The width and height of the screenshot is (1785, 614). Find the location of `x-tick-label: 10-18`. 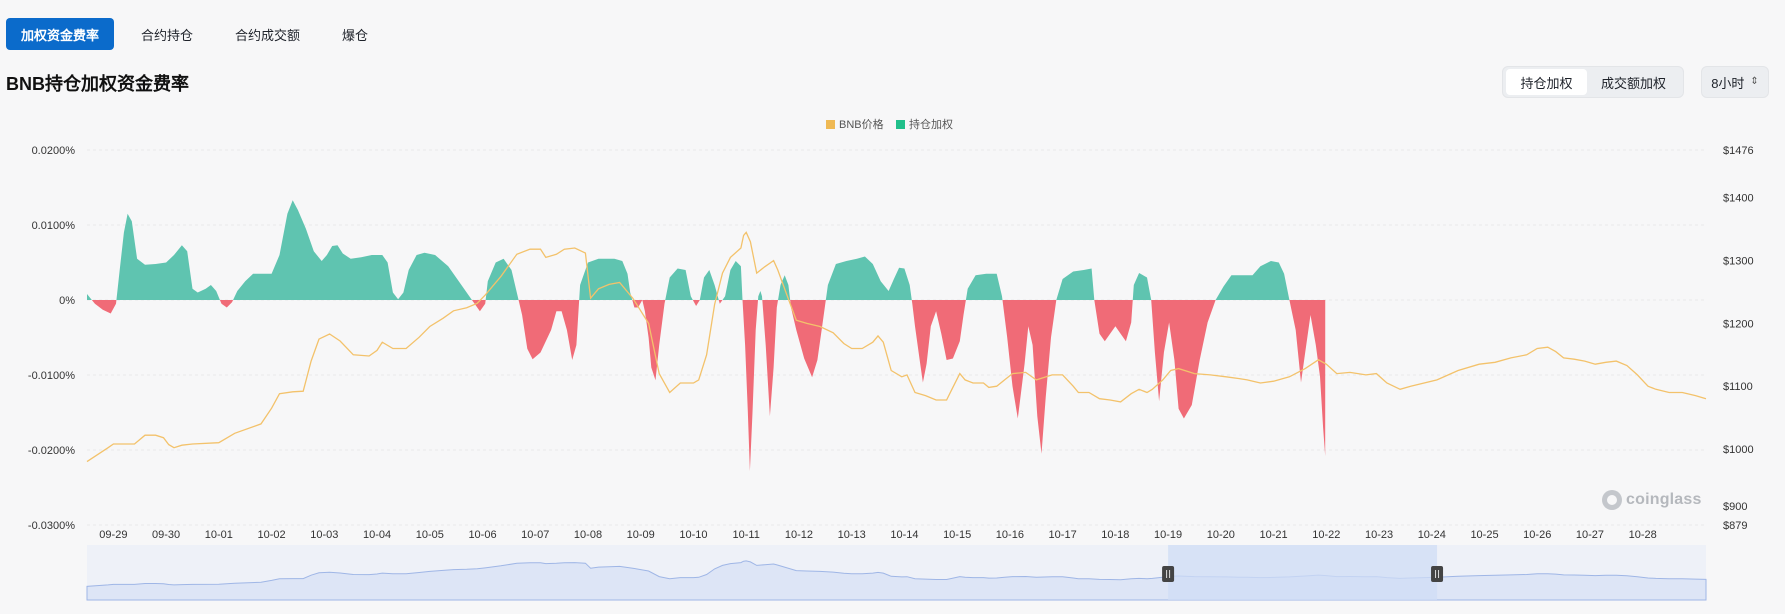

x-tick-label: 10-18 is located at coordinates (1115, 535).